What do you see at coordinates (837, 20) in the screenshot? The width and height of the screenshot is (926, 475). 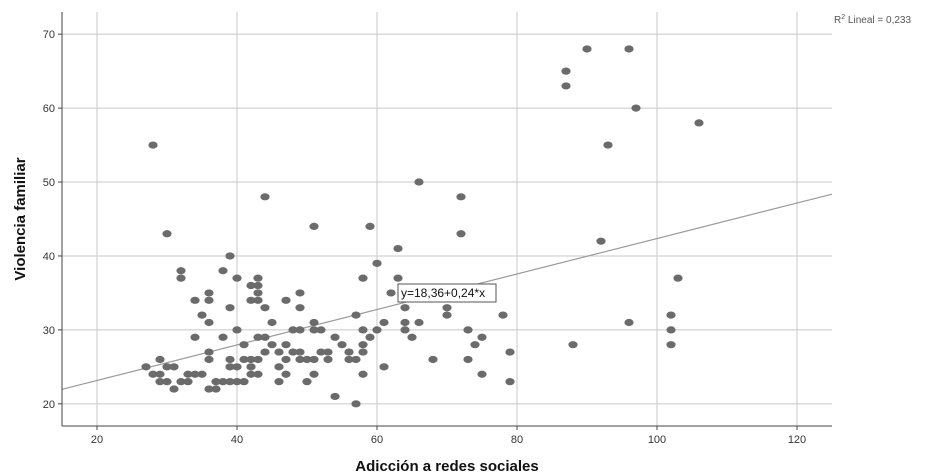 I see `r2-prefix: R` at bounding box center [837, 20].